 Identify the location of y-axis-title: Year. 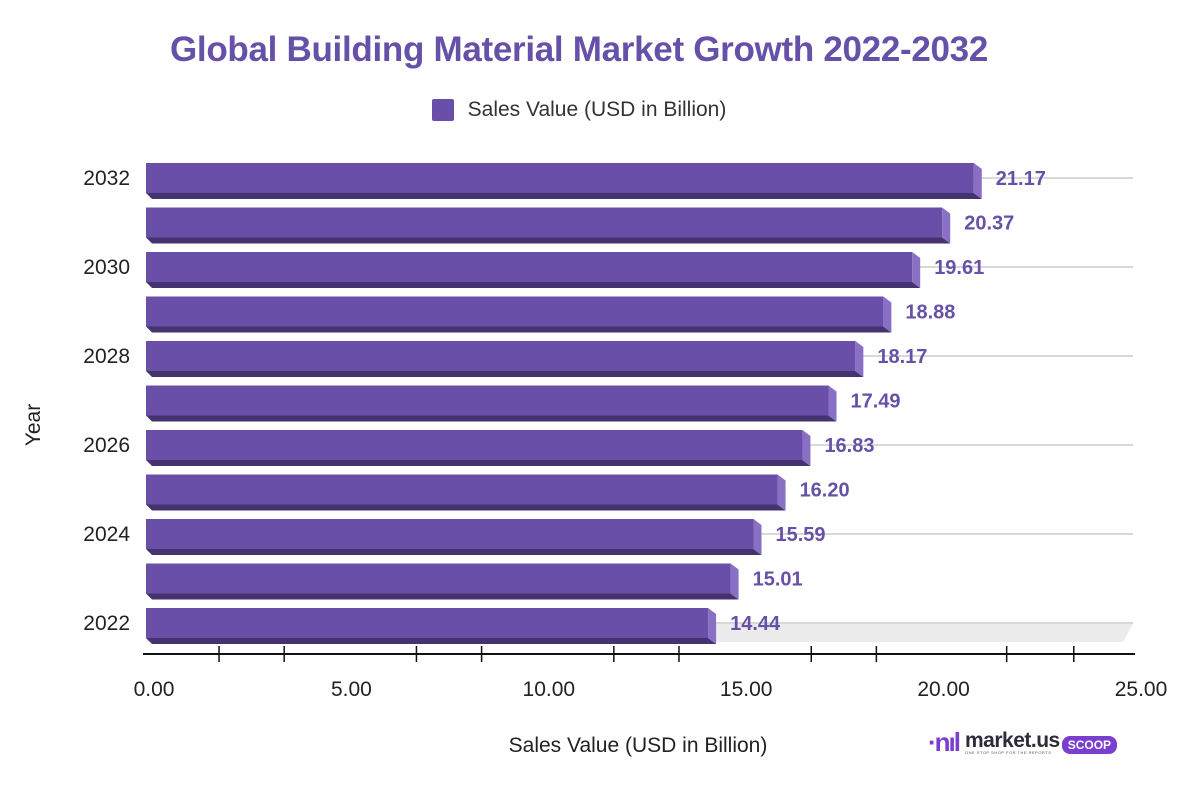
(33, 425).